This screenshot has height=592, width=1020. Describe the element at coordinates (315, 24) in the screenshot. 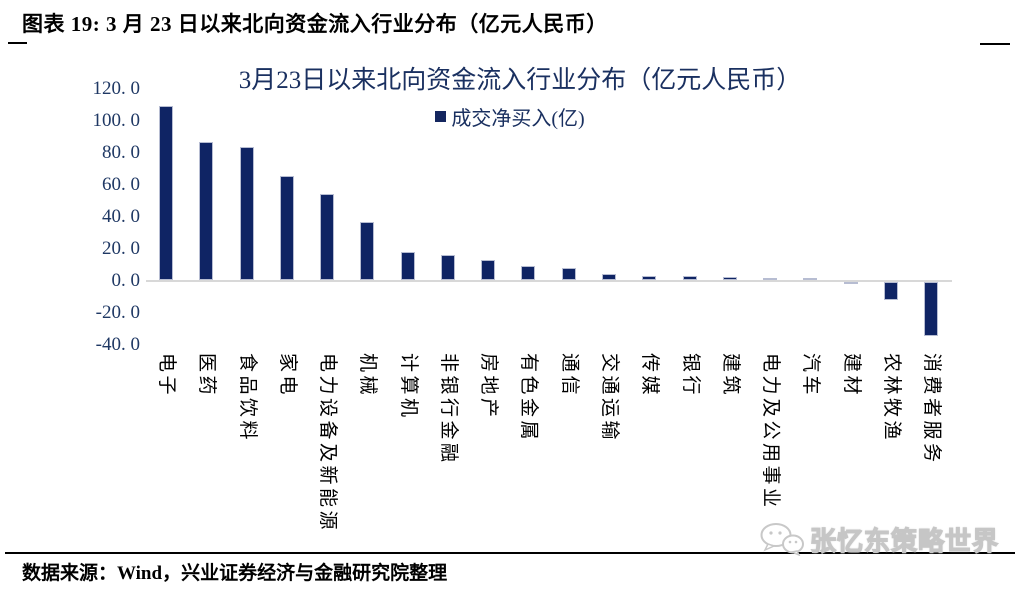

I see `figure-caption: 图表 19: 3 月 23 日以来北向资金流入行业分布（亿元人民币）` at that location.